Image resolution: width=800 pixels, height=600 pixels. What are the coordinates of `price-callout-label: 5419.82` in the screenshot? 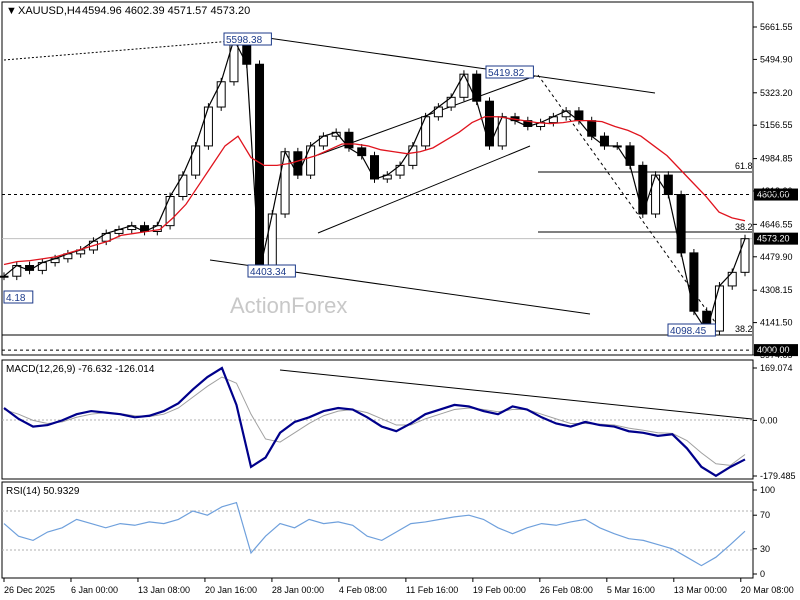 It's located at (506, 73).